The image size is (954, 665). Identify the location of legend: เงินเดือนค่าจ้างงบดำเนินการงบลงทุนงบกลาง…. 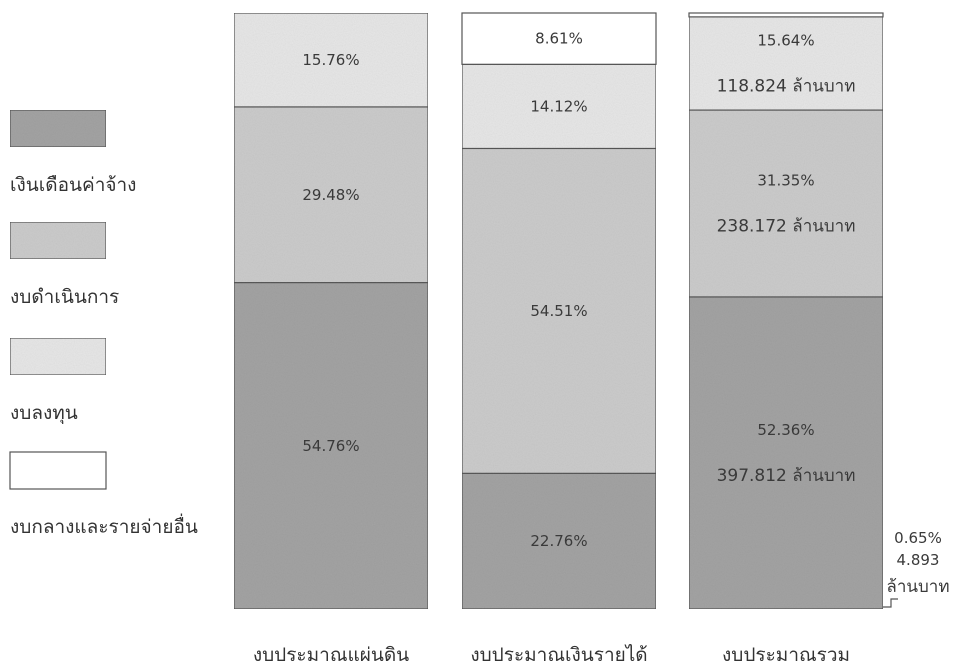
(103, 323).